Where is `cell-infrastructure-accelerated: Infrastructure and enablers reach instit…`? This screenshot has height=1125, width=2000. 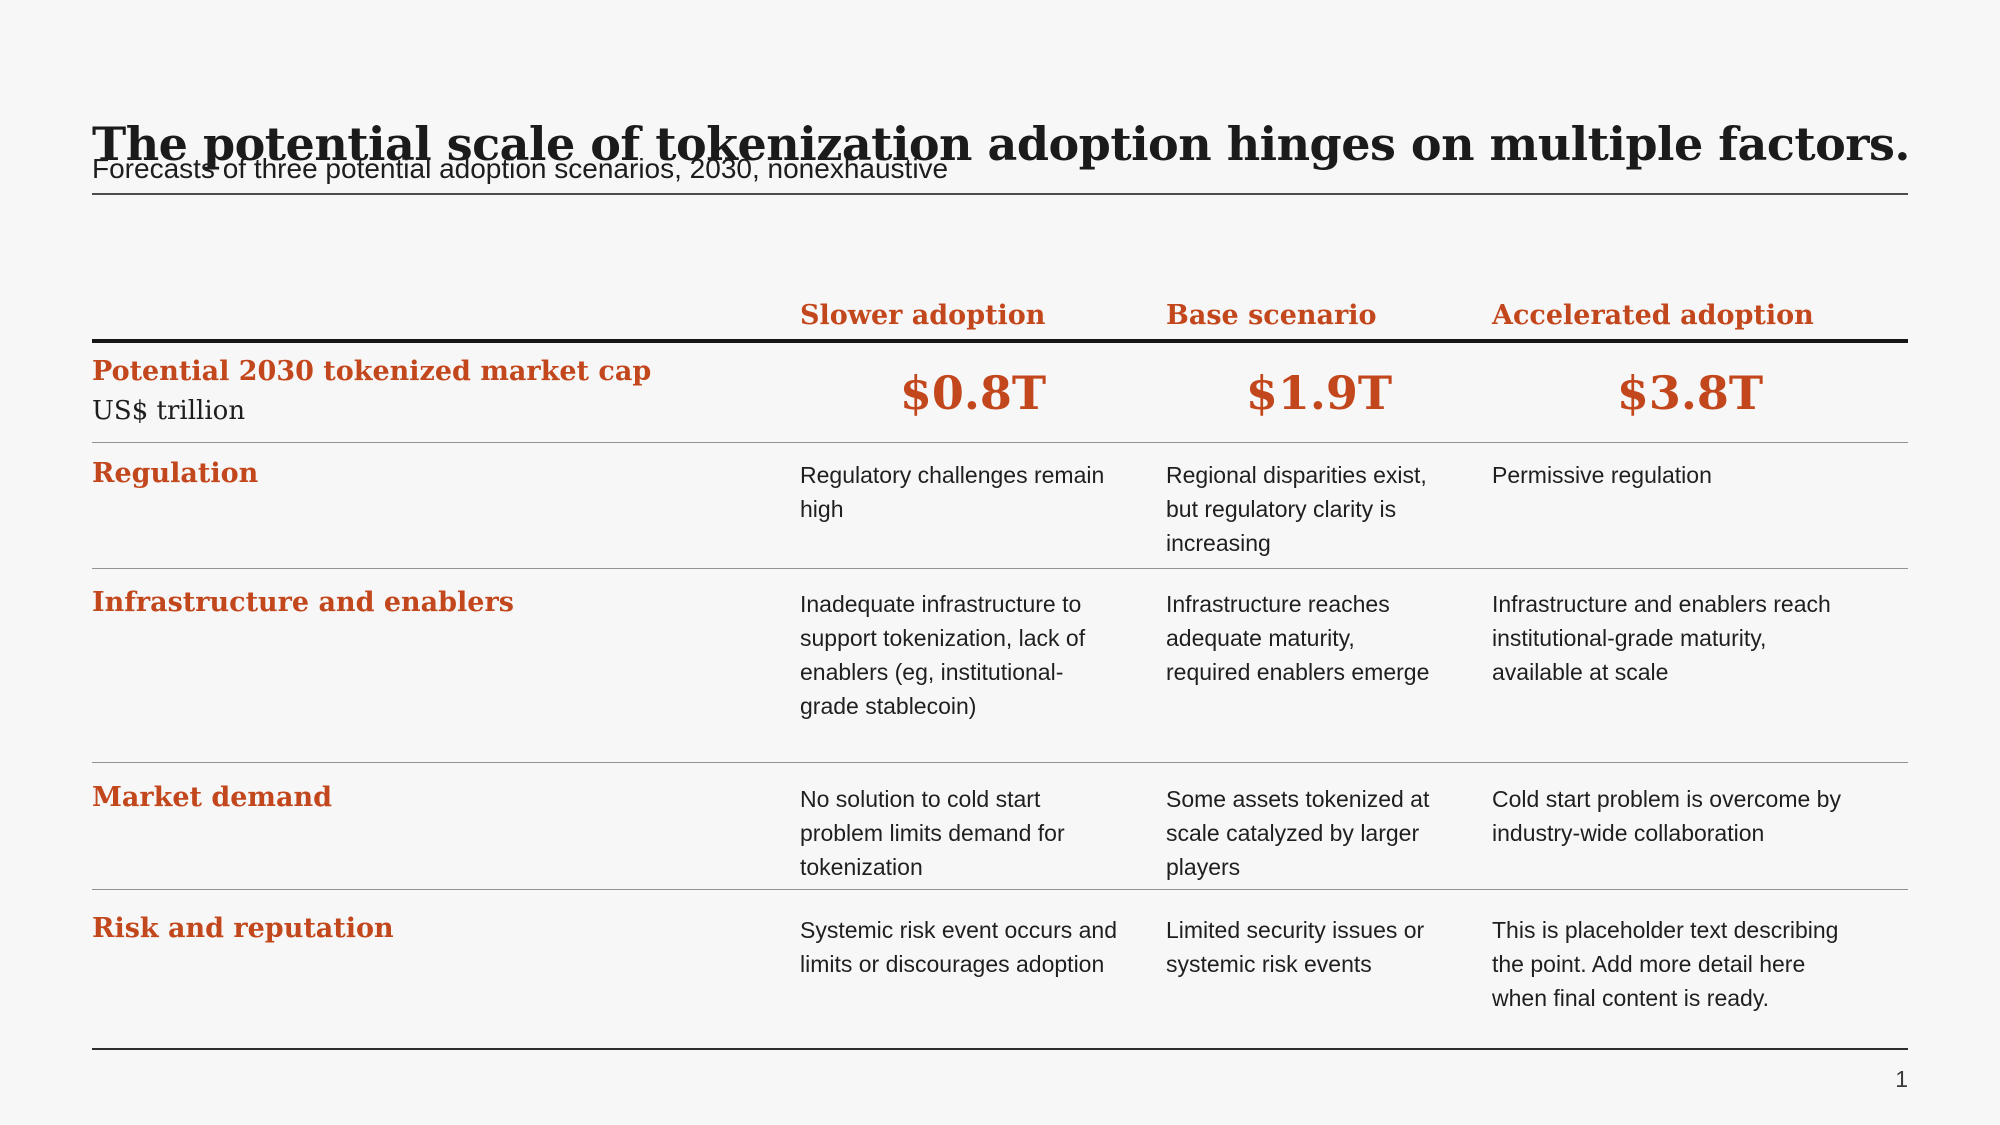 cell-infrastructure-accelerated: Infrastructure and enablers reach instit… is located at coordinates (1661, 638).